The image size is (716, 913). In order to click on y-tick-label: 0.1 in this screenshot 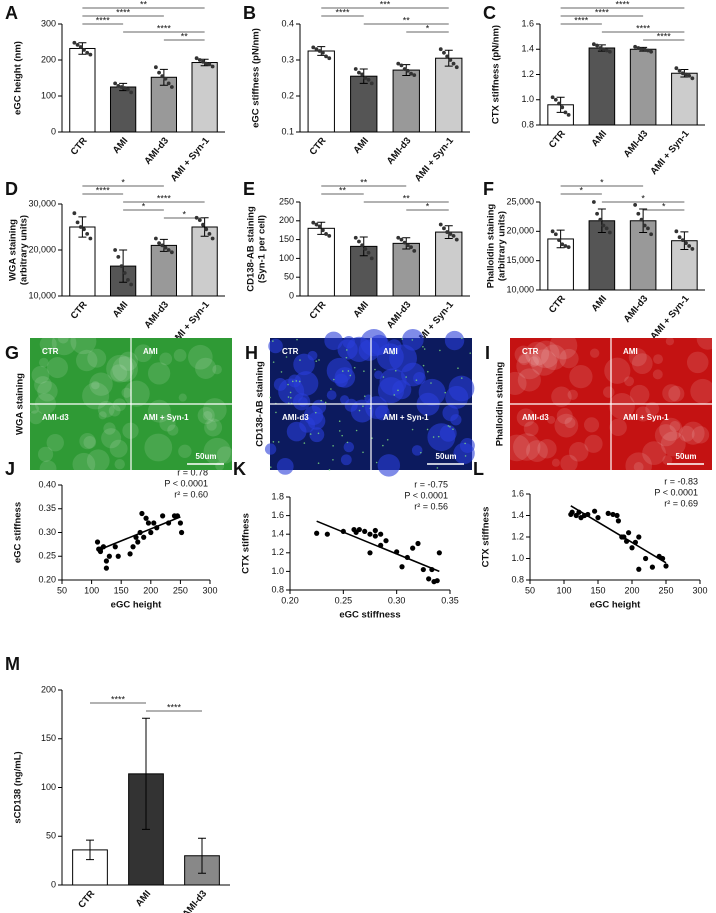, I will do `click(287, 131)`.